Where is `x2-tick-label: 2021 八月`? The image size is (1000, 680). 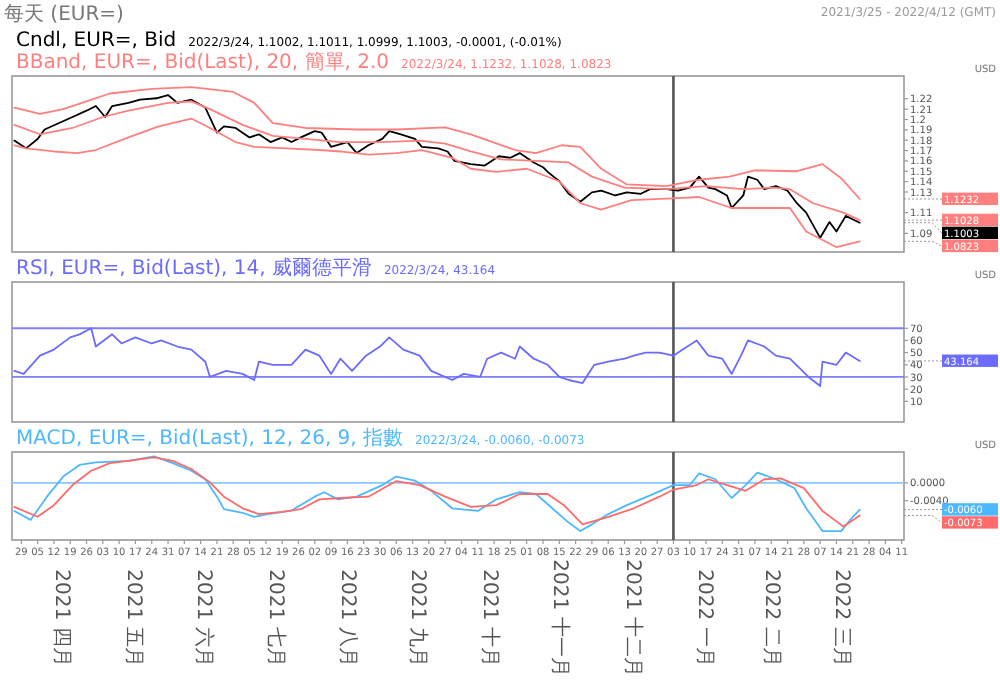 x2-tick-label: 2021 八月 is located at coordinates (347, 618).